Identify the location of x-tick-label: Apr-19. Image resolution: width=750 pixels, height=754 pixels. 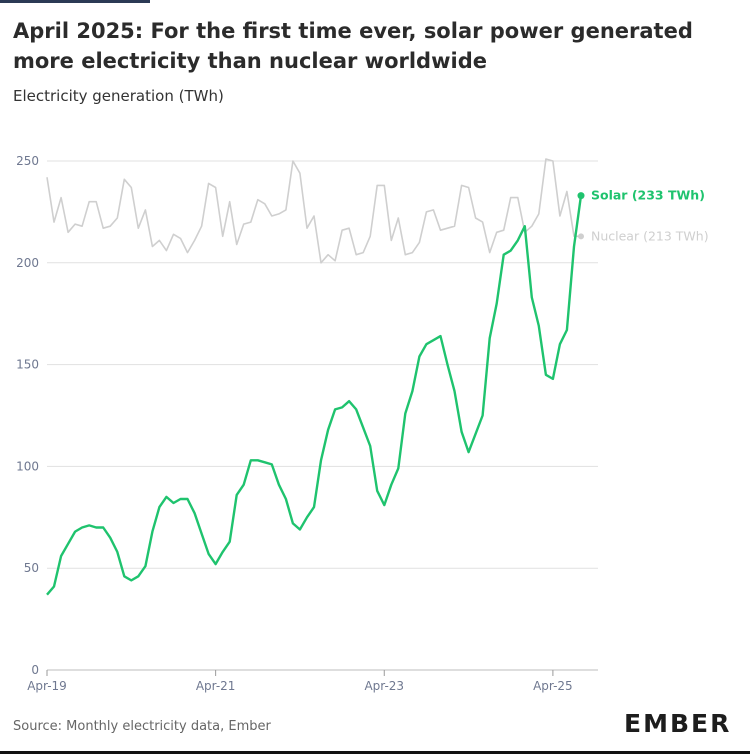
(47, 686).